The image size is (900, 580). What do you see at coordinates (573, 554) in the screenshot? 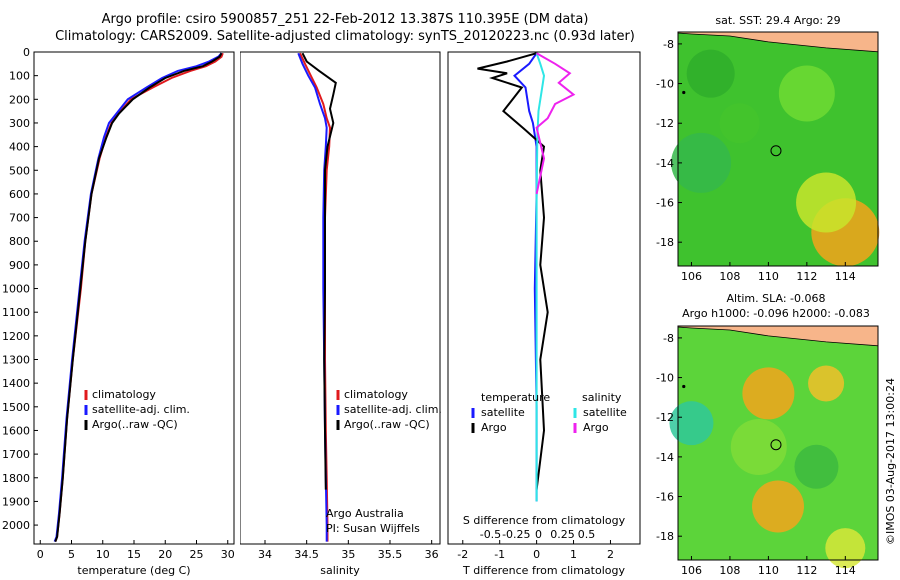
I see `x-tick-label: 1` at bounding box center [573, 554].